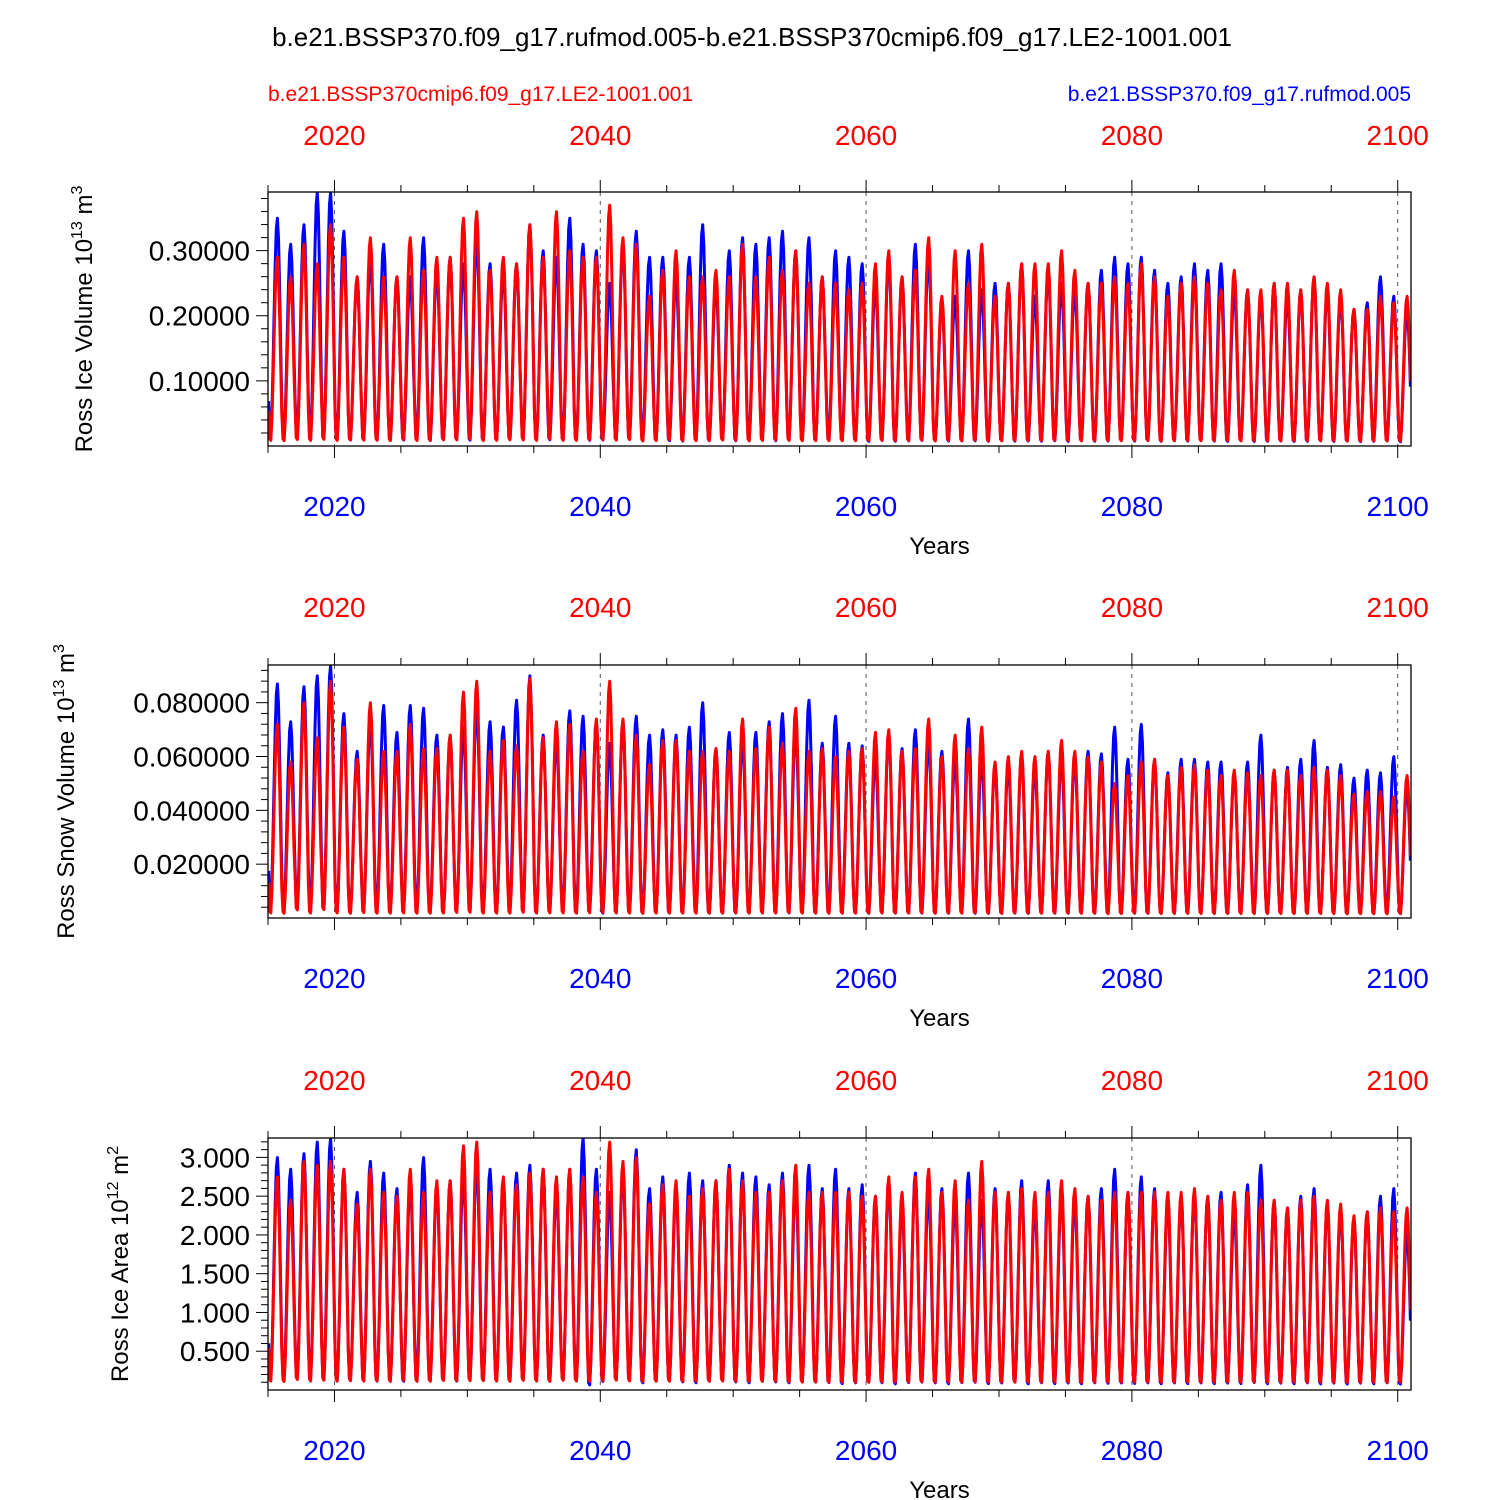 The height and width of the screenshot is (1500, 1500). I want to click on y-tick-label: 1.500, so click(215, 1274).